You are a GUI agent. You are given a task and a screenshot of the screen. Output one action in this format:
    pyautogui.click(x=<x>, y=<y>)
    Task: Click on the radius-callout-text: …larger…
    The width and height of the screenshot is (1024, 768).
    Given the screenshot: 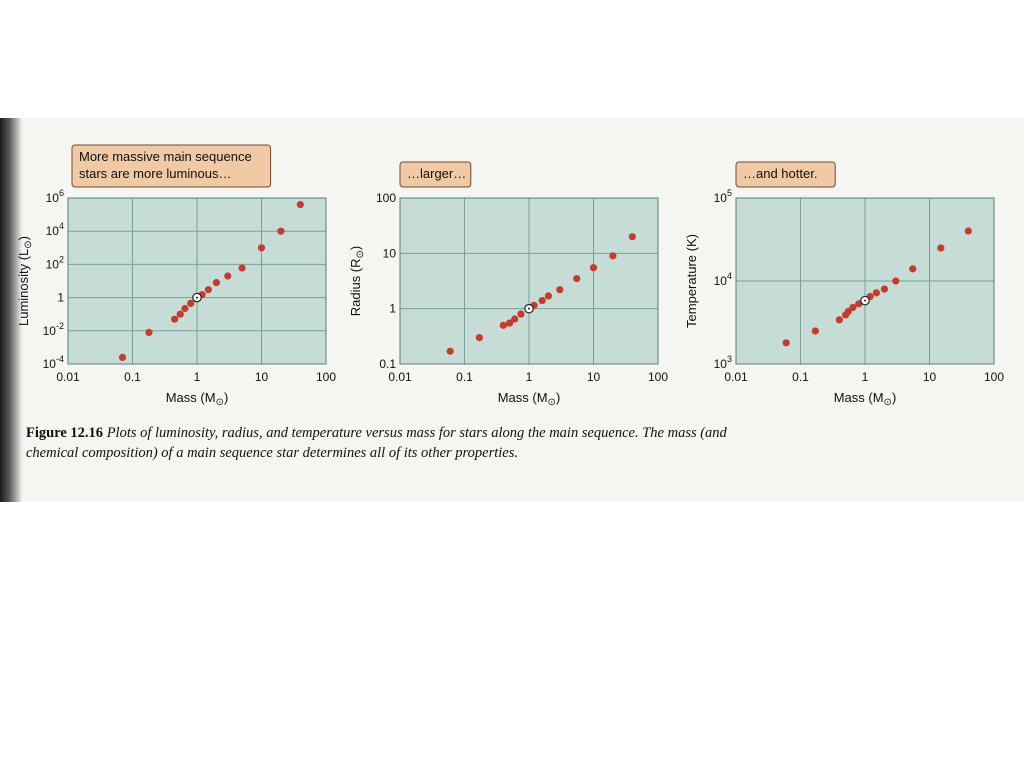 What is the action you would take?
    pyautogui.click(x=436, y=173)
    